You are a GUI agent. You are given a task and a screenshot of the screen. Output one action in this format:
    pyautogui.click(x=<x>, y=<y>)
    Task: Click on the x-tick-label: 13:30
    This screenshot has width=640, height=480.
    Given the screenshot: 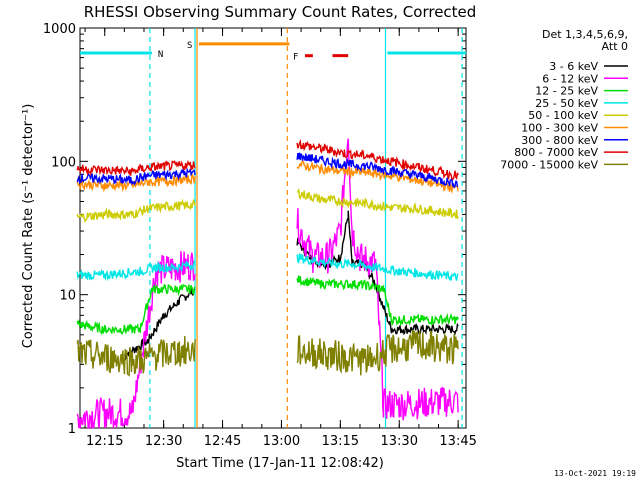 What is the action you would take?
    pyautogui.click(x=399, y=441)
    